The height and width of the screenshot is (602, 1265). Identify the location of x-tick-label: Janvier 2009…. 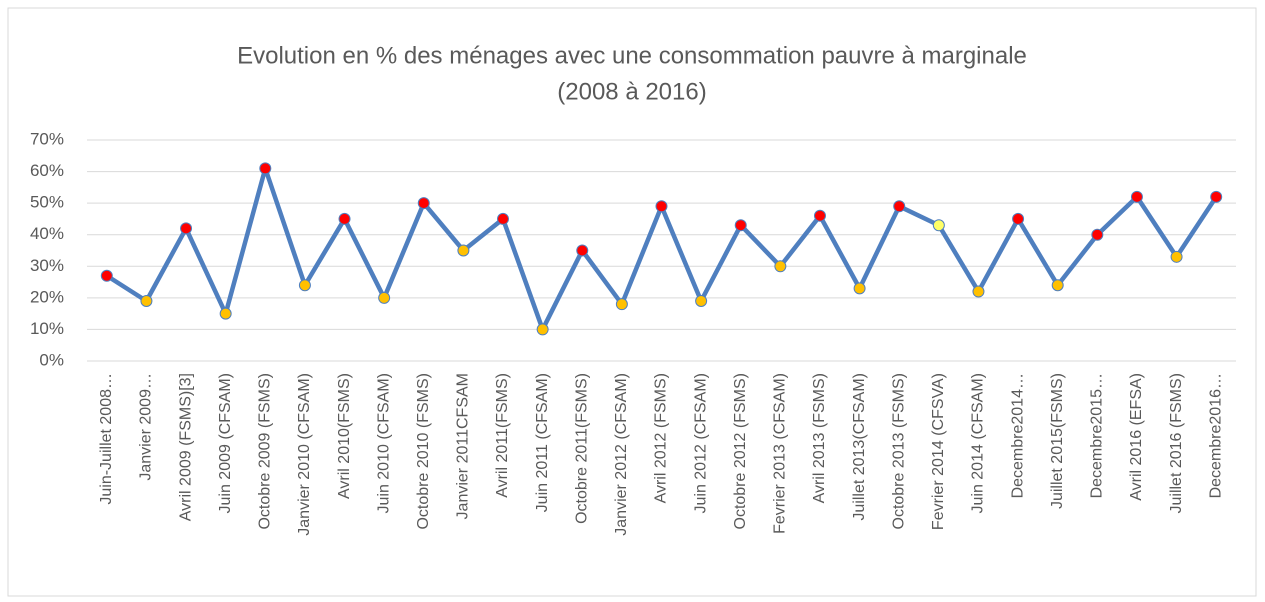
(146, 427).